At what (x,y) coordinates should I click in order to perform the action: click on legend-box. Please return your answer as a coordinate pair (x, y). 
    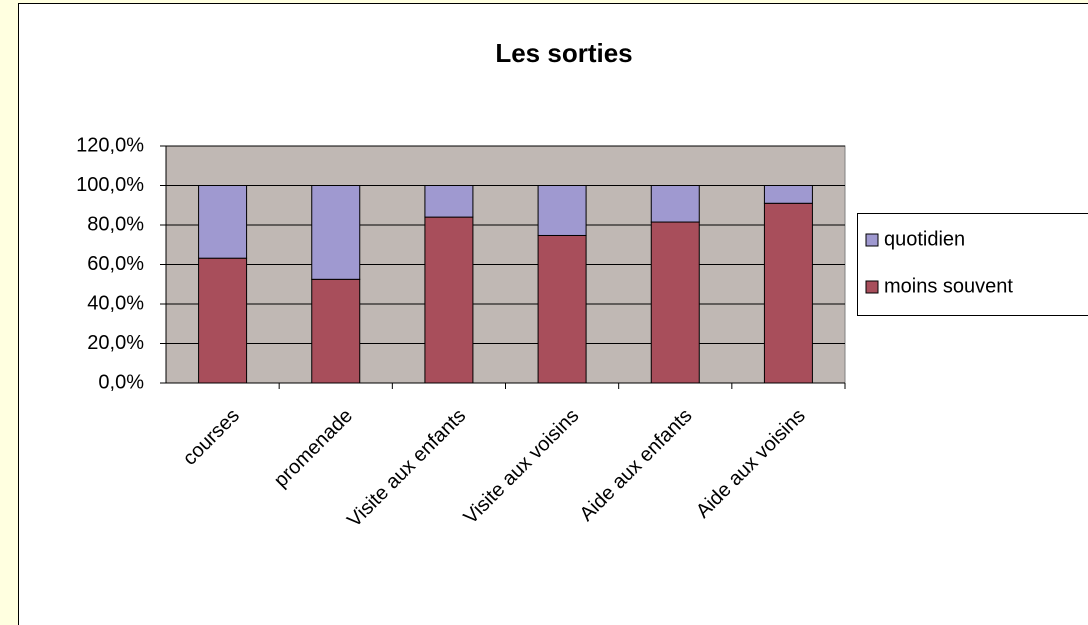
    Looking at the image, I should click on (972, 264).